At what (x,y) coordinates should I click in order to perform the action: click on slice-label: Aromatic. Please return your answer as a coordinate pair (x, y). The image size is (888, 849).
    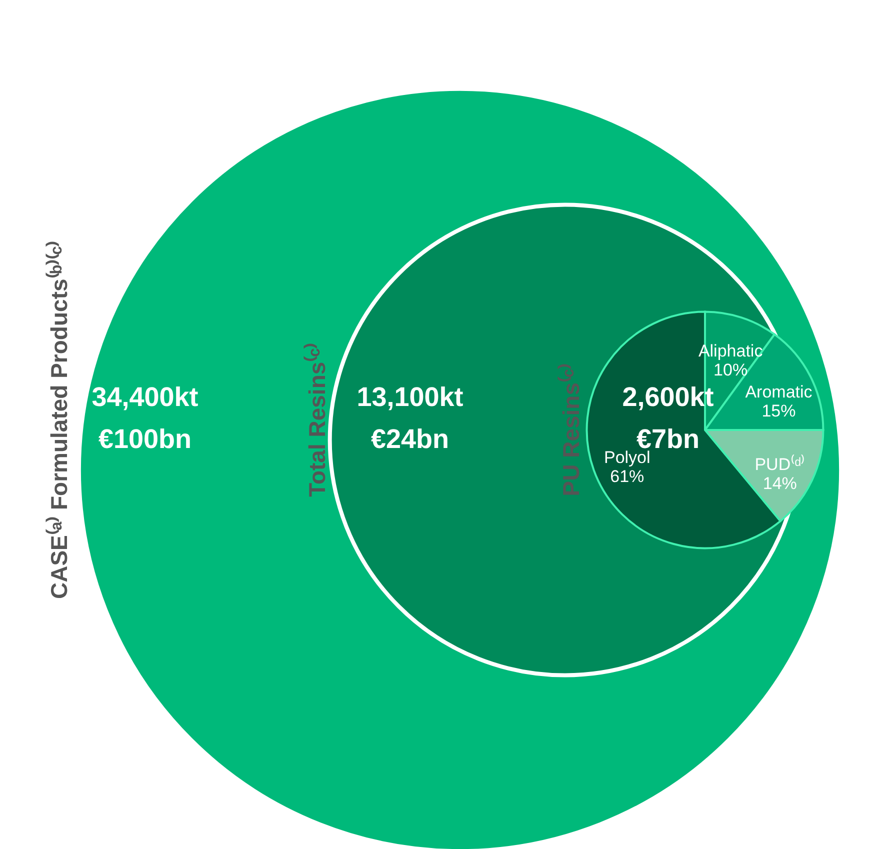
    Looking at the image, I should click on (779, 392).